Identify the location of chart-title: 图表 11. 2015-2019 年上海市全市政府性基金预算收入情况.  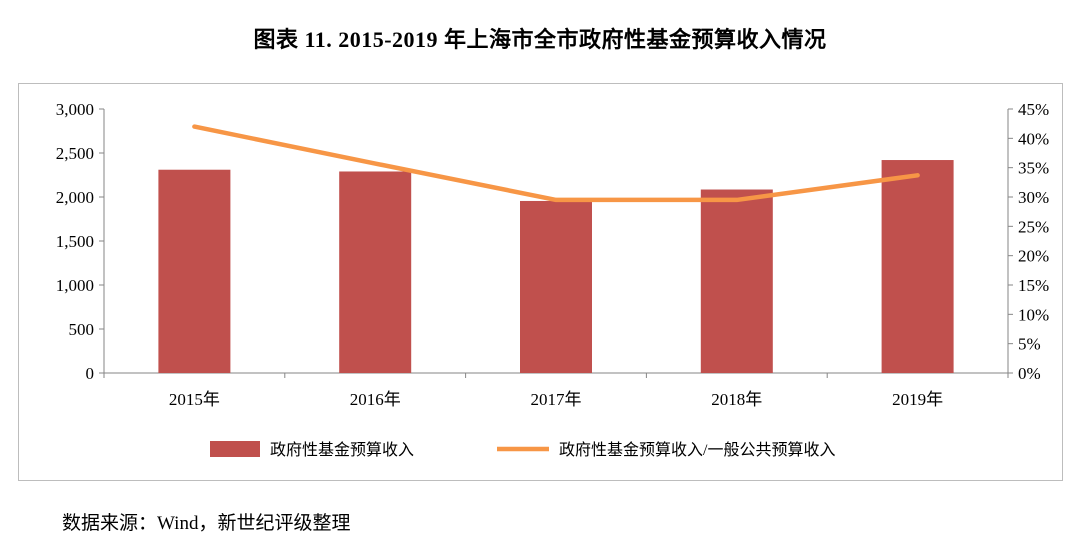
(540, 39).